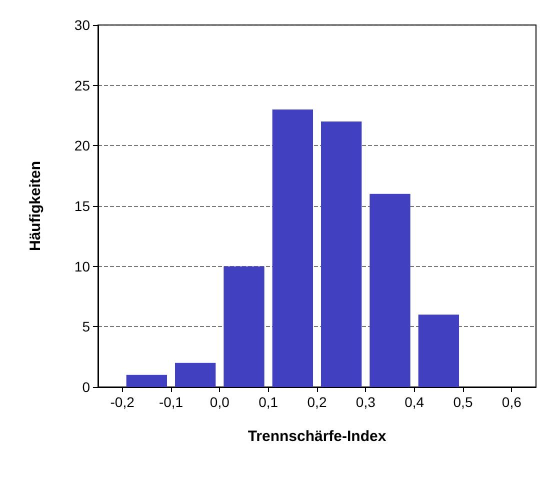  Describe the element at coordinates (86, 387) in the screenshot. I see `y-tick-label: 0` at that location.